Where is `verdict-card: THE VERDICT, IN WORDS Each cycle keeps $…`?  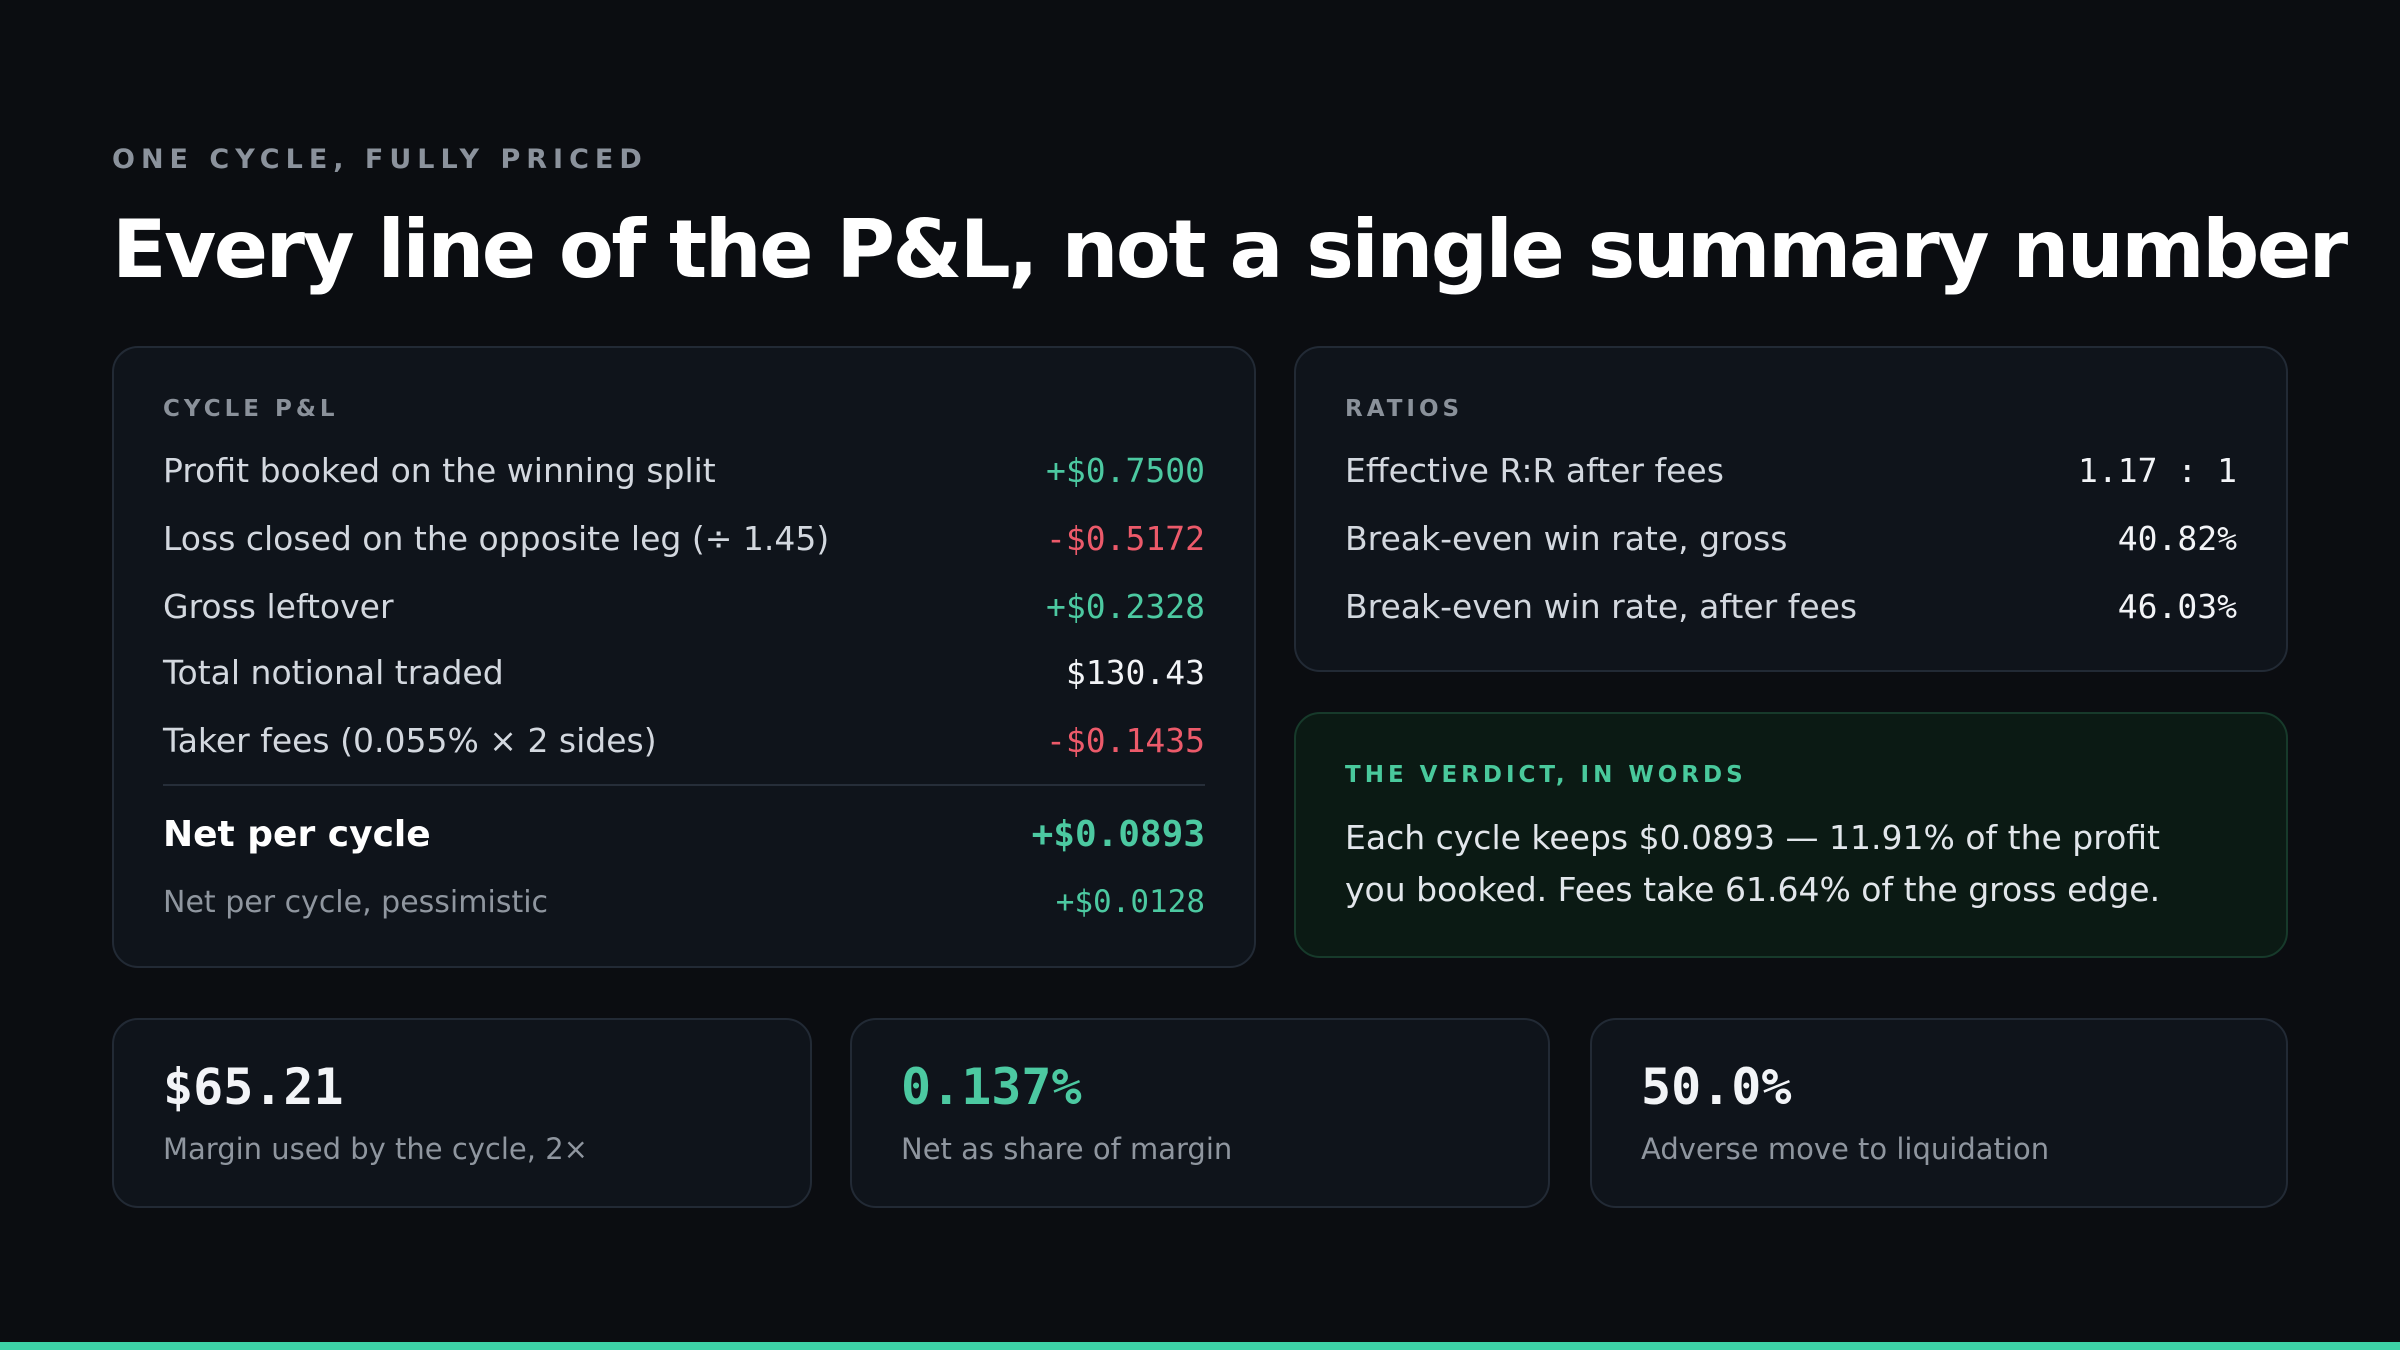 verdict-card: THE VERDICT, IN WORDS Each cycle keeps $… is located at coordinates (1791, 835).